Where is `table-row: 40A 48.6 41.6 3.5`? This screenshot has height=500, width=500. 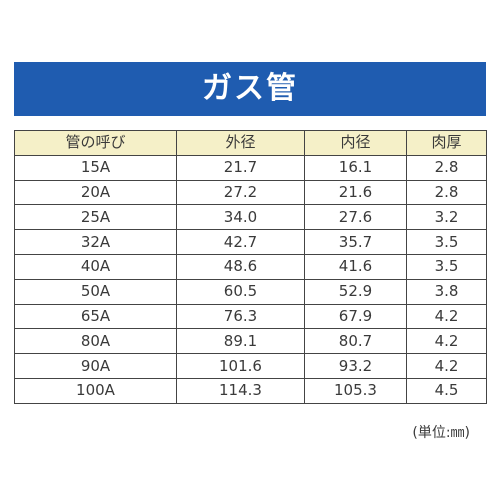
table-row: 40A 48.6 41.6 3.5 is located at coordinates (250, 266).